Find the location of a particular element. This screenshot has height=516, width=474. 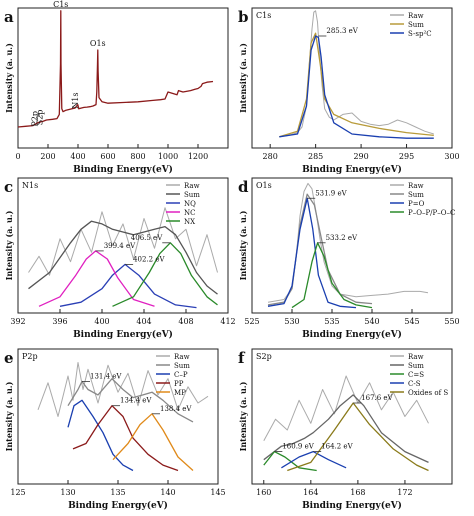

x-tick-label: 392 is located at coordinates (17, 321).